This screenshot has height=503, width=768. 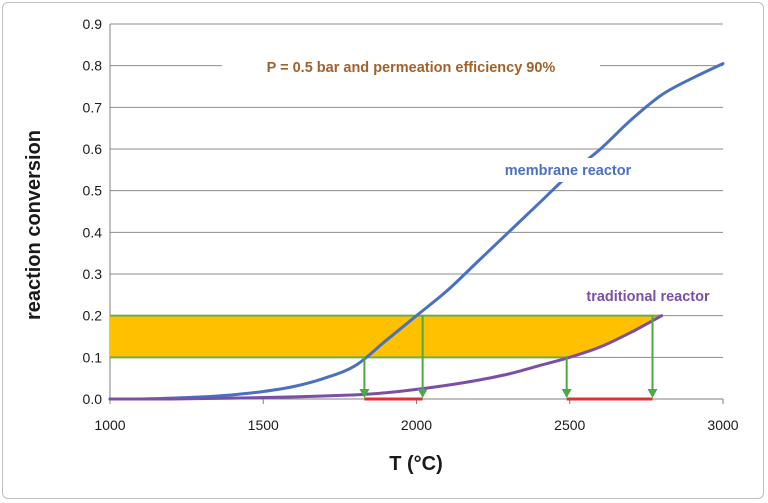 I want to click on membrane-reactor-label: membrane reactor, so click(x=568, y=171).